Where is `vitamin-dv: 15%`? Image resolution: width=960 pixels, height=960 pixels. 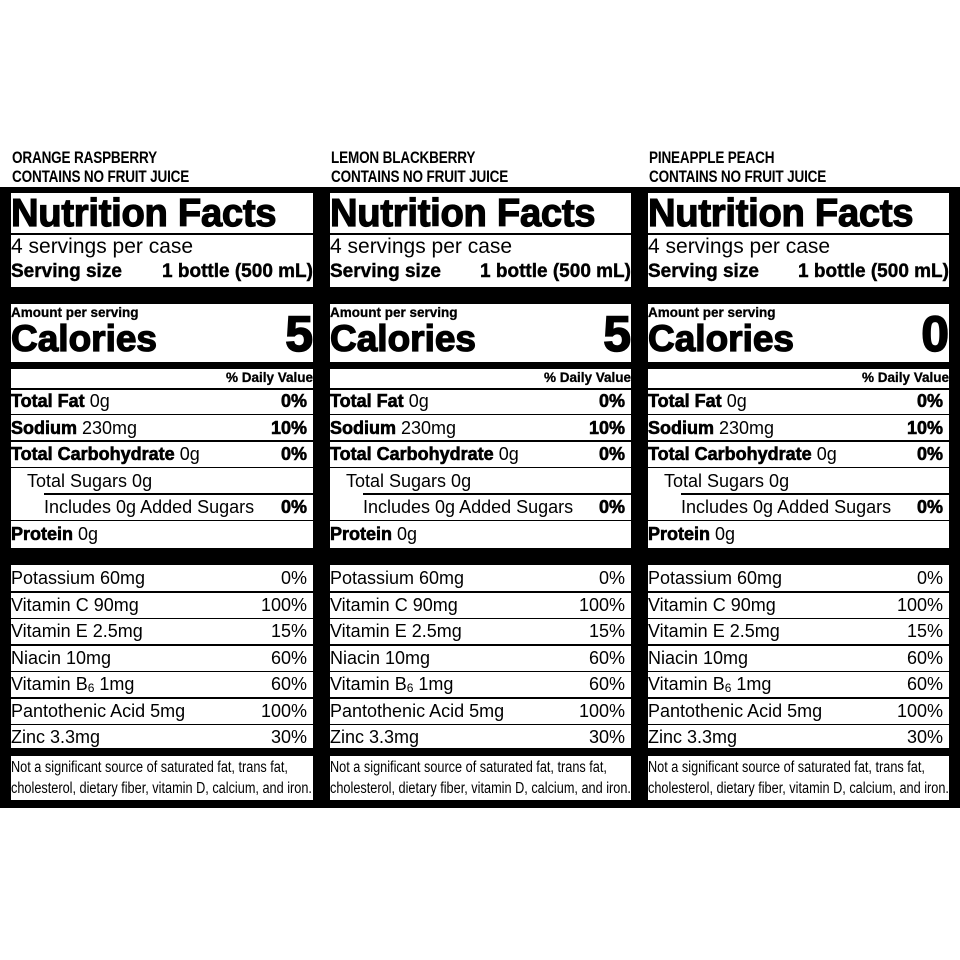
vitamin-dv: 15% is located at coordinates (606, 631).